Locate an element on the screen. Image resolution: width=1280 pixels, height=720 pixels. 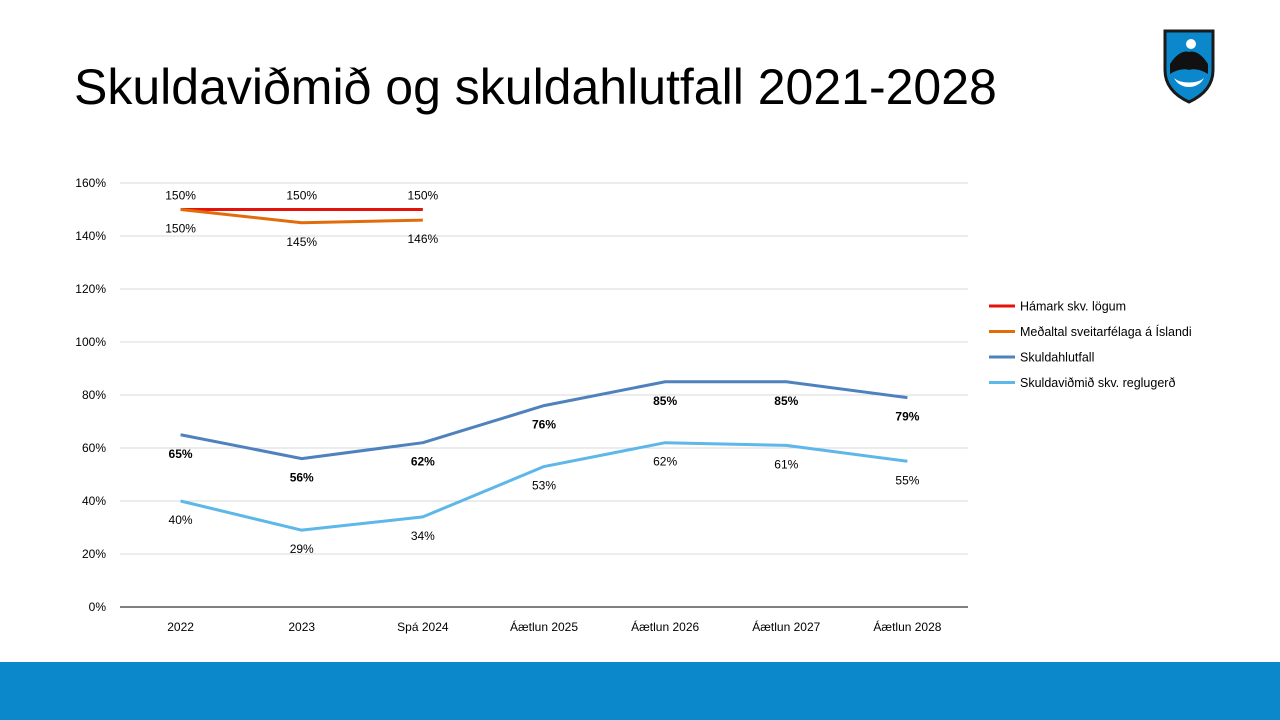
data-label: 53% is located at coordinates (544, 486).